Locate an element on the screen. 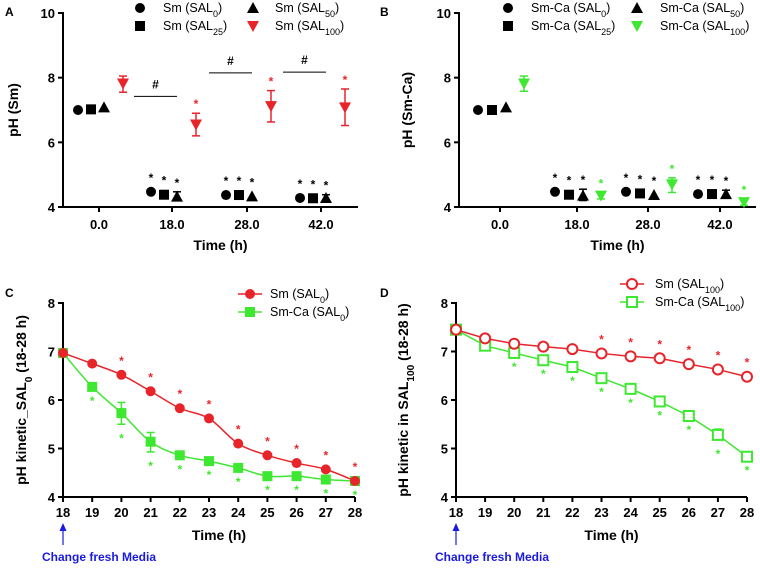 The image size is (760, 576). panel-label: B is located at coordinates (384, 12).